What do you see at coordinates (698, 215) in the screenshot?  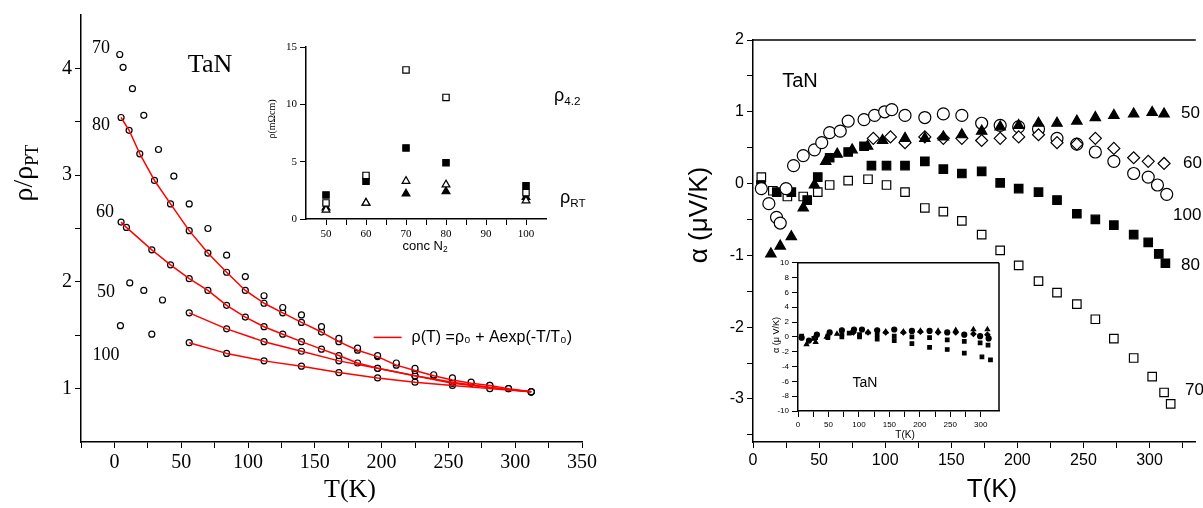 I see `y-axis-title: α (μV/K)` at bounding box center [698, 215].